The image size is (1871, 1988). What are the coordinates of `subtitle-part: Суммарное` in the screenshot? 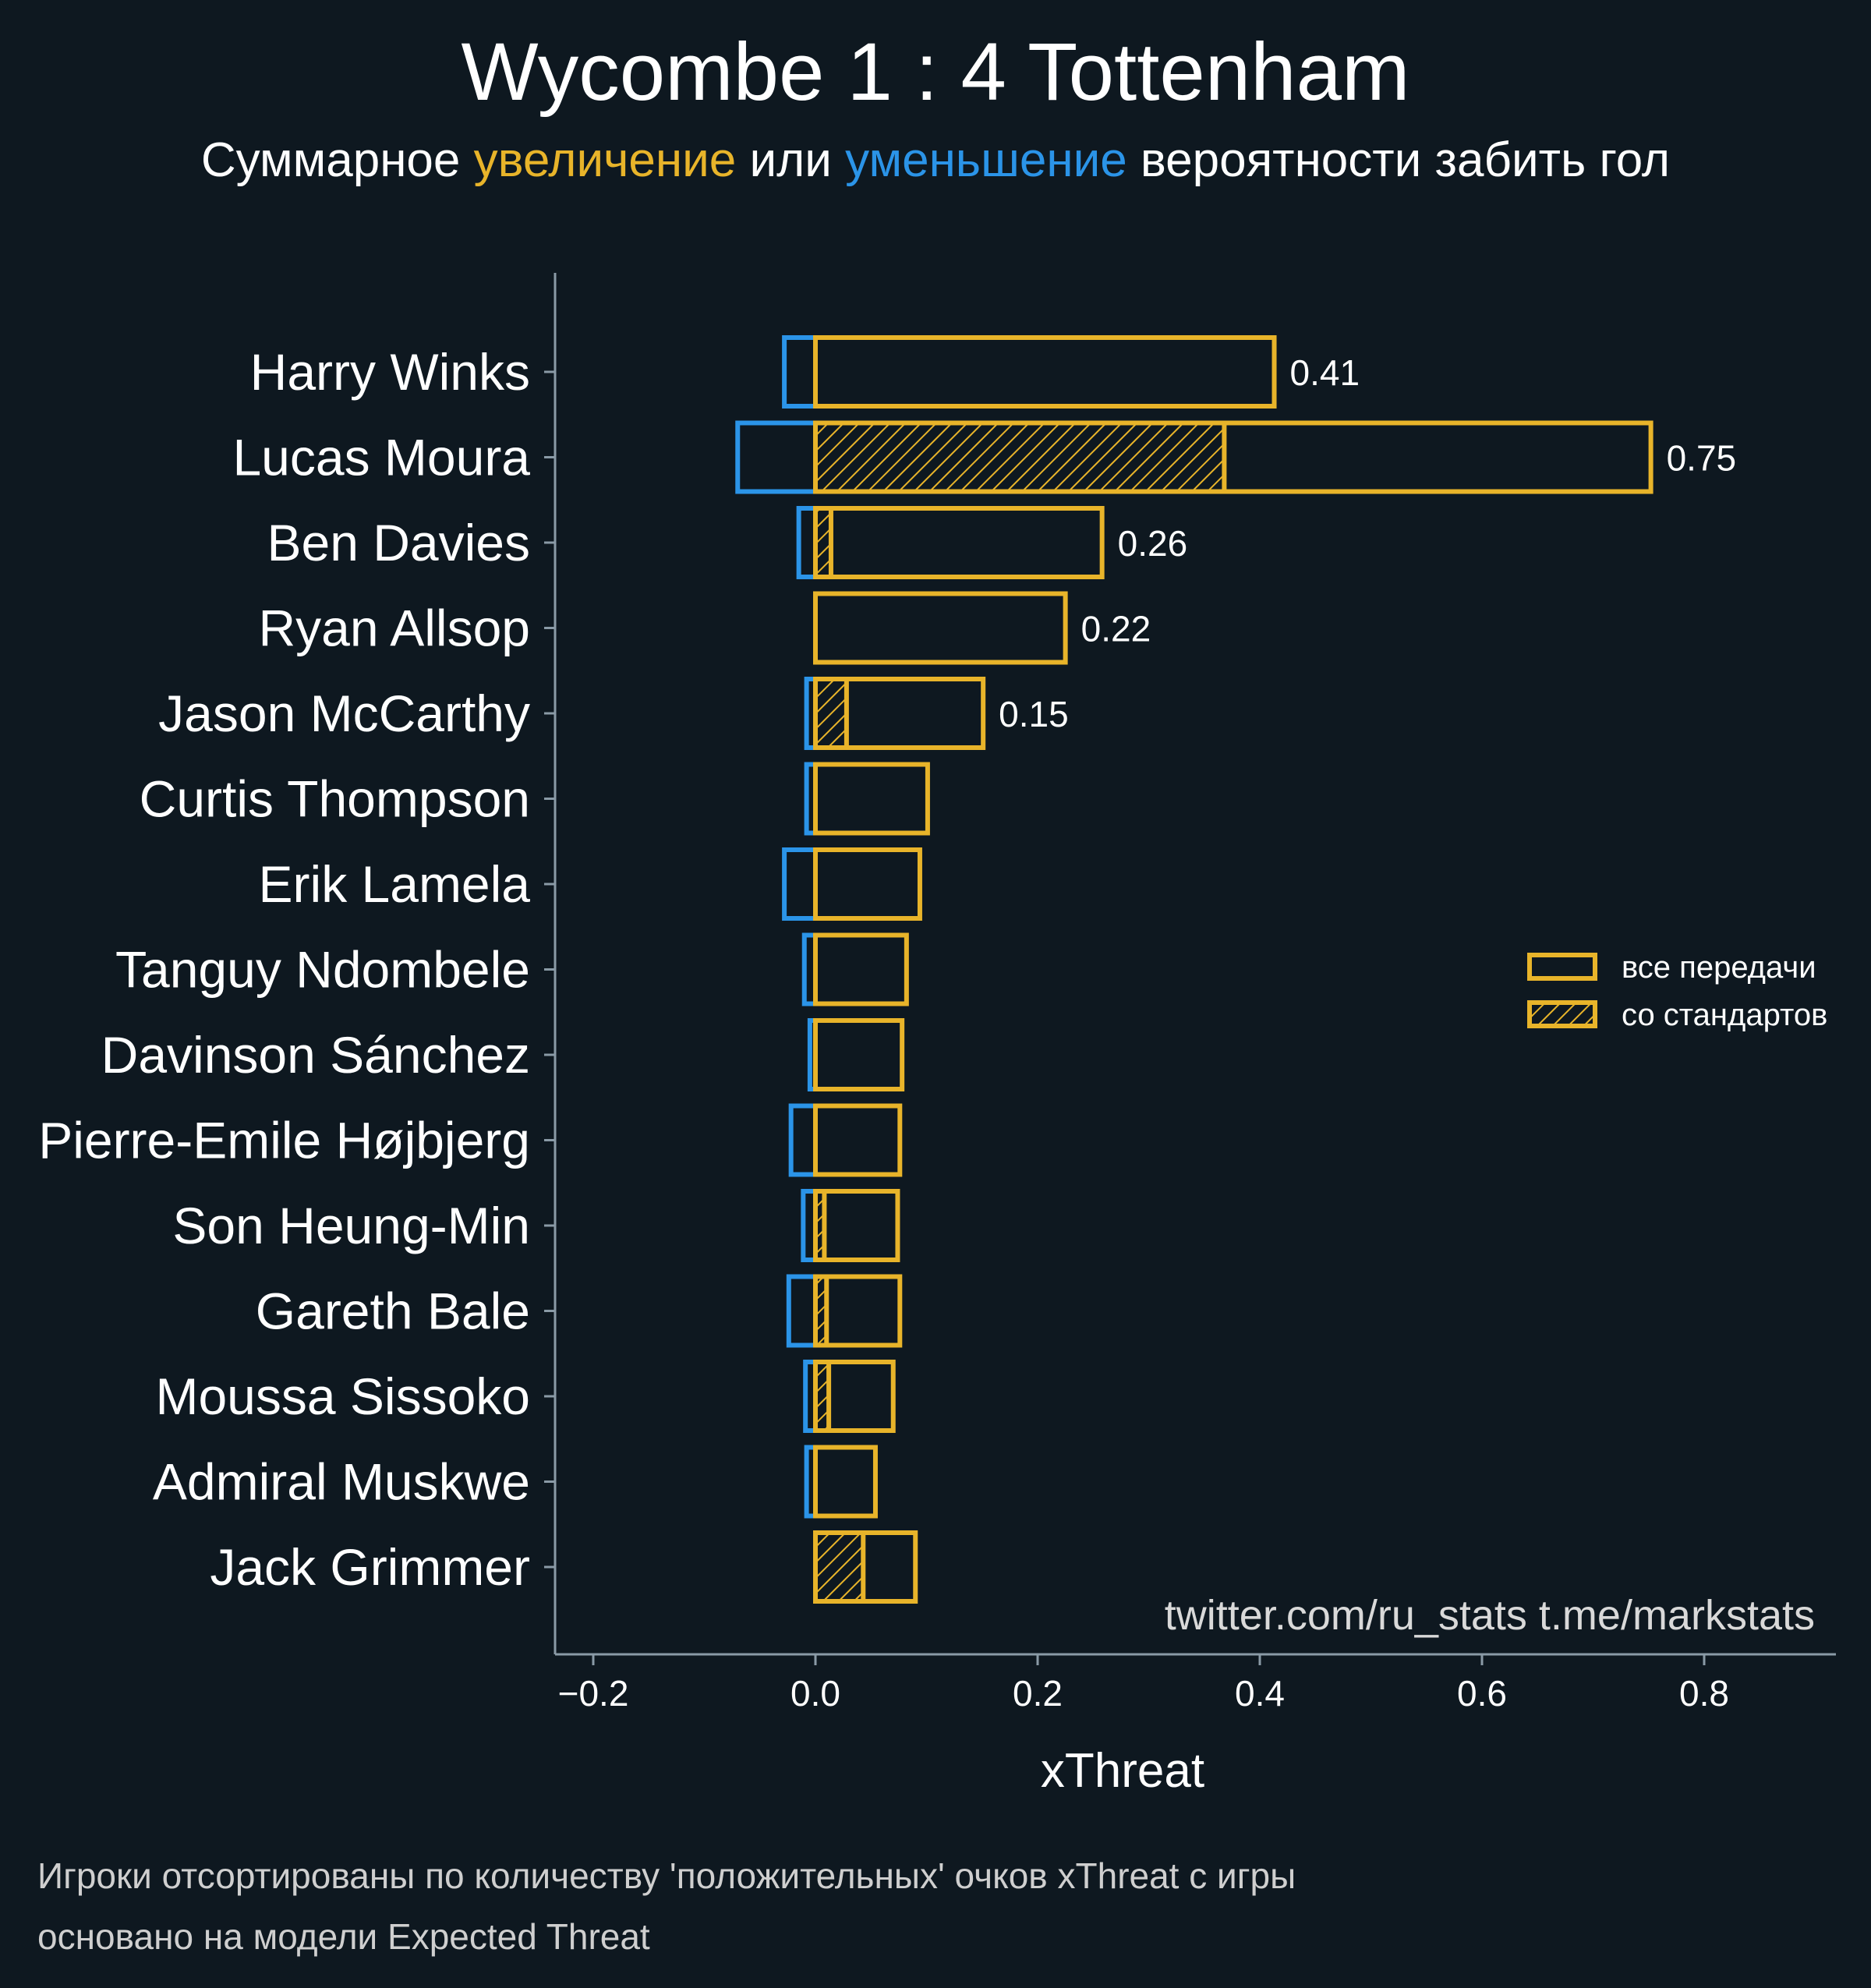 It's located at (337, 160).